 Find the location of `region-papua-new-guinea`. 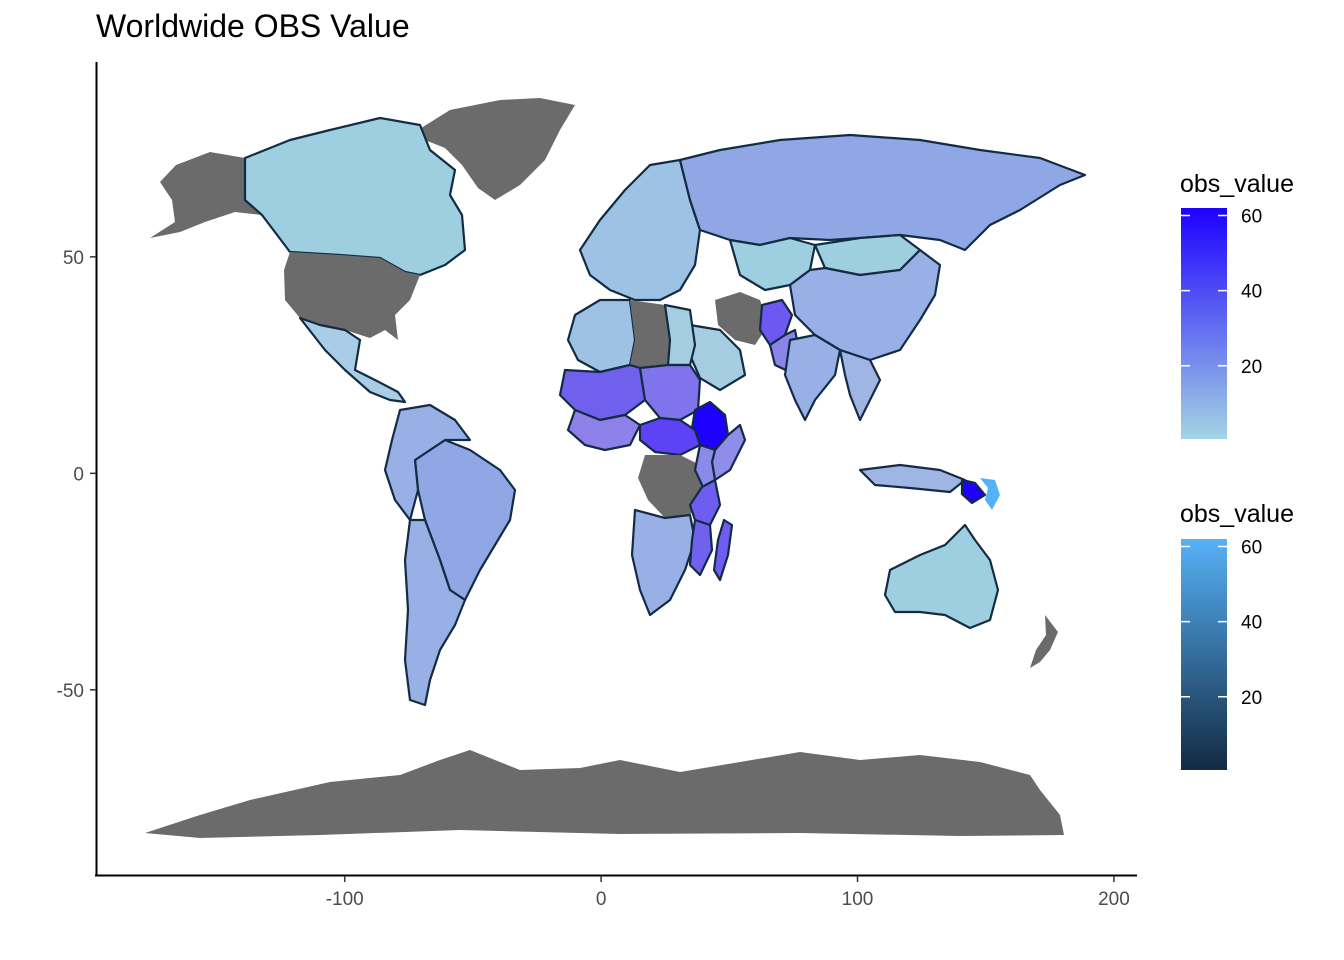

region-papua-new-guinea is located at coordinates (973, 491).